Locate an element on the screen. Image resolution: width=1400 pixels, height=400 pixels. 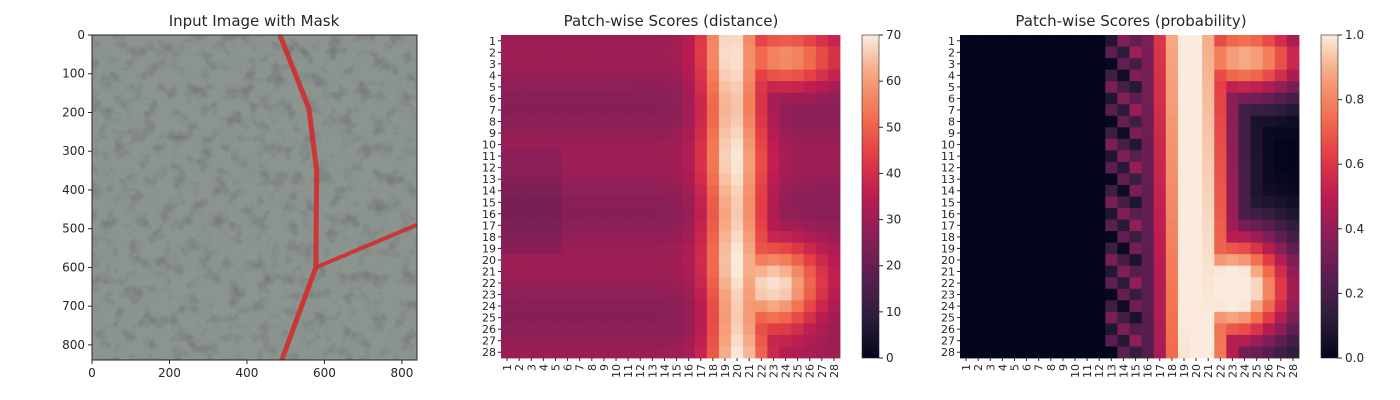
distance-col-label: 1 is located at coordinates (507, 367).